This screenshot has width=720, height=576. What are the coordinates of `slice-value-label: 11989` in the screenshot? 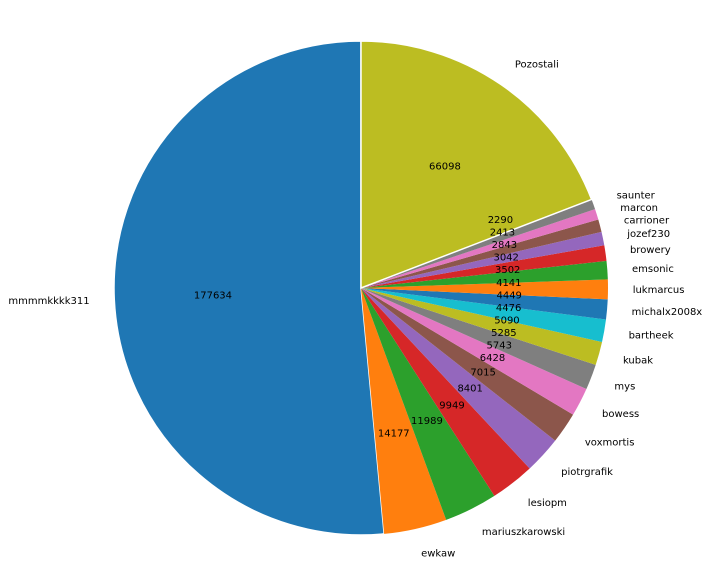 It's located at (427, 421).